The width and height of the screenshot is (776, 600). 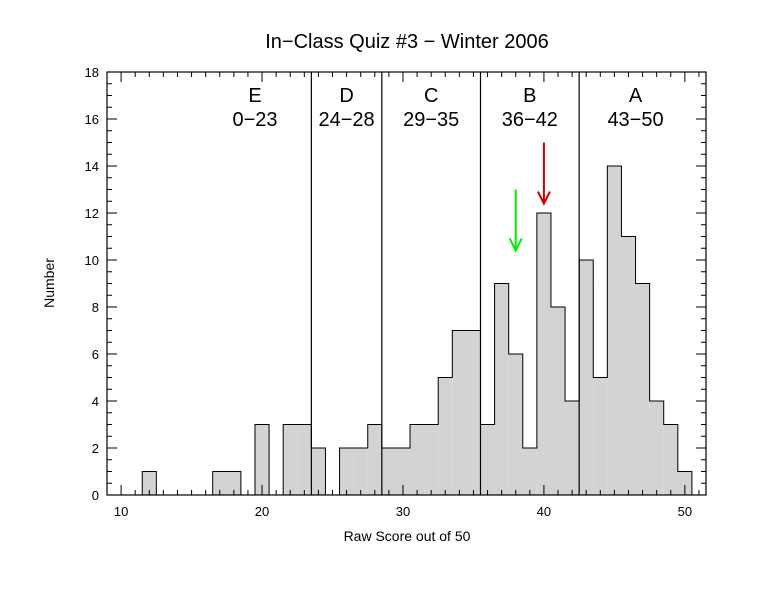 What do you see at coordinates (95, 307) in the screenshot?
I see `y-tick-label: 8` at bounding box center [95, 307].